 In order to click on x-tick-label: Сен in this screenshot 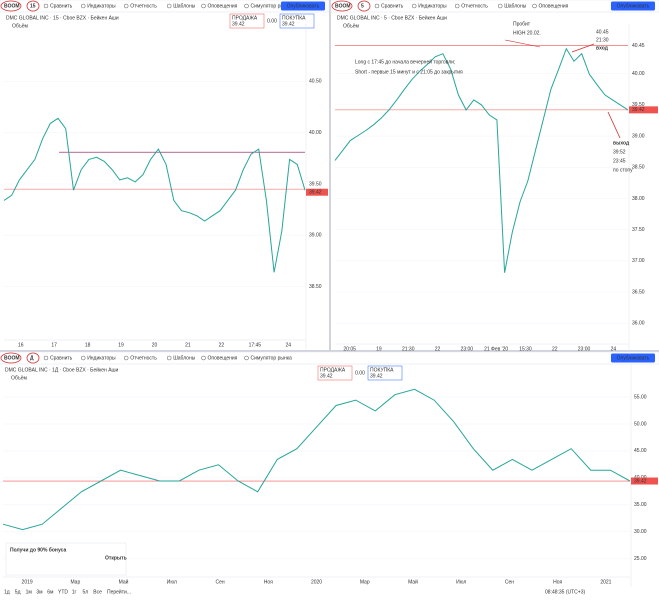, I will do `click(219, 582)`.